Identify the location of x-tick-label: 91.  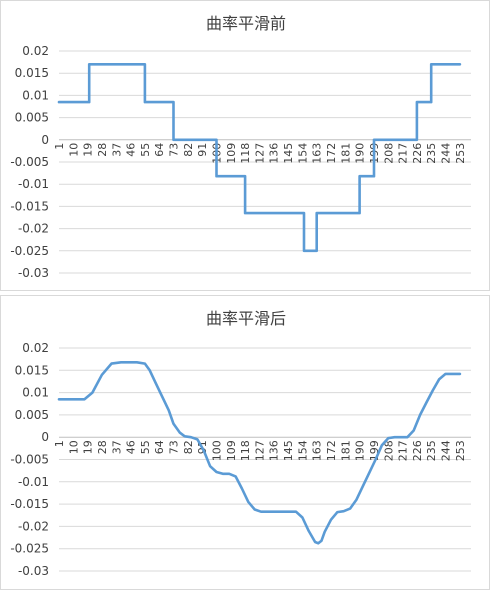
(202, 150).